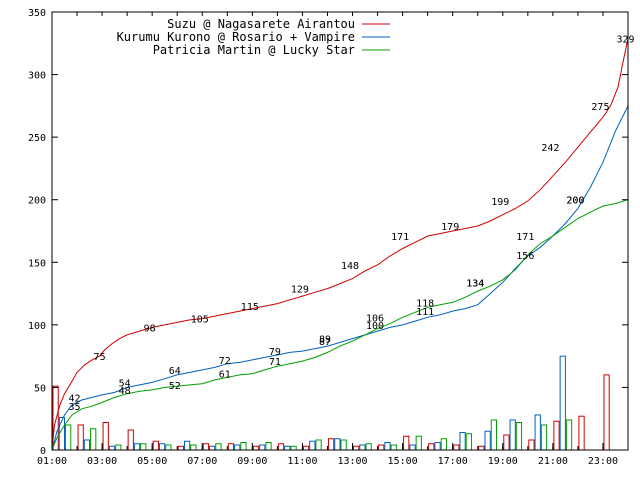  Describe the element at coordinates (403, 461) in the screenshot. I see `x-tick-label: 15:00` at that location.